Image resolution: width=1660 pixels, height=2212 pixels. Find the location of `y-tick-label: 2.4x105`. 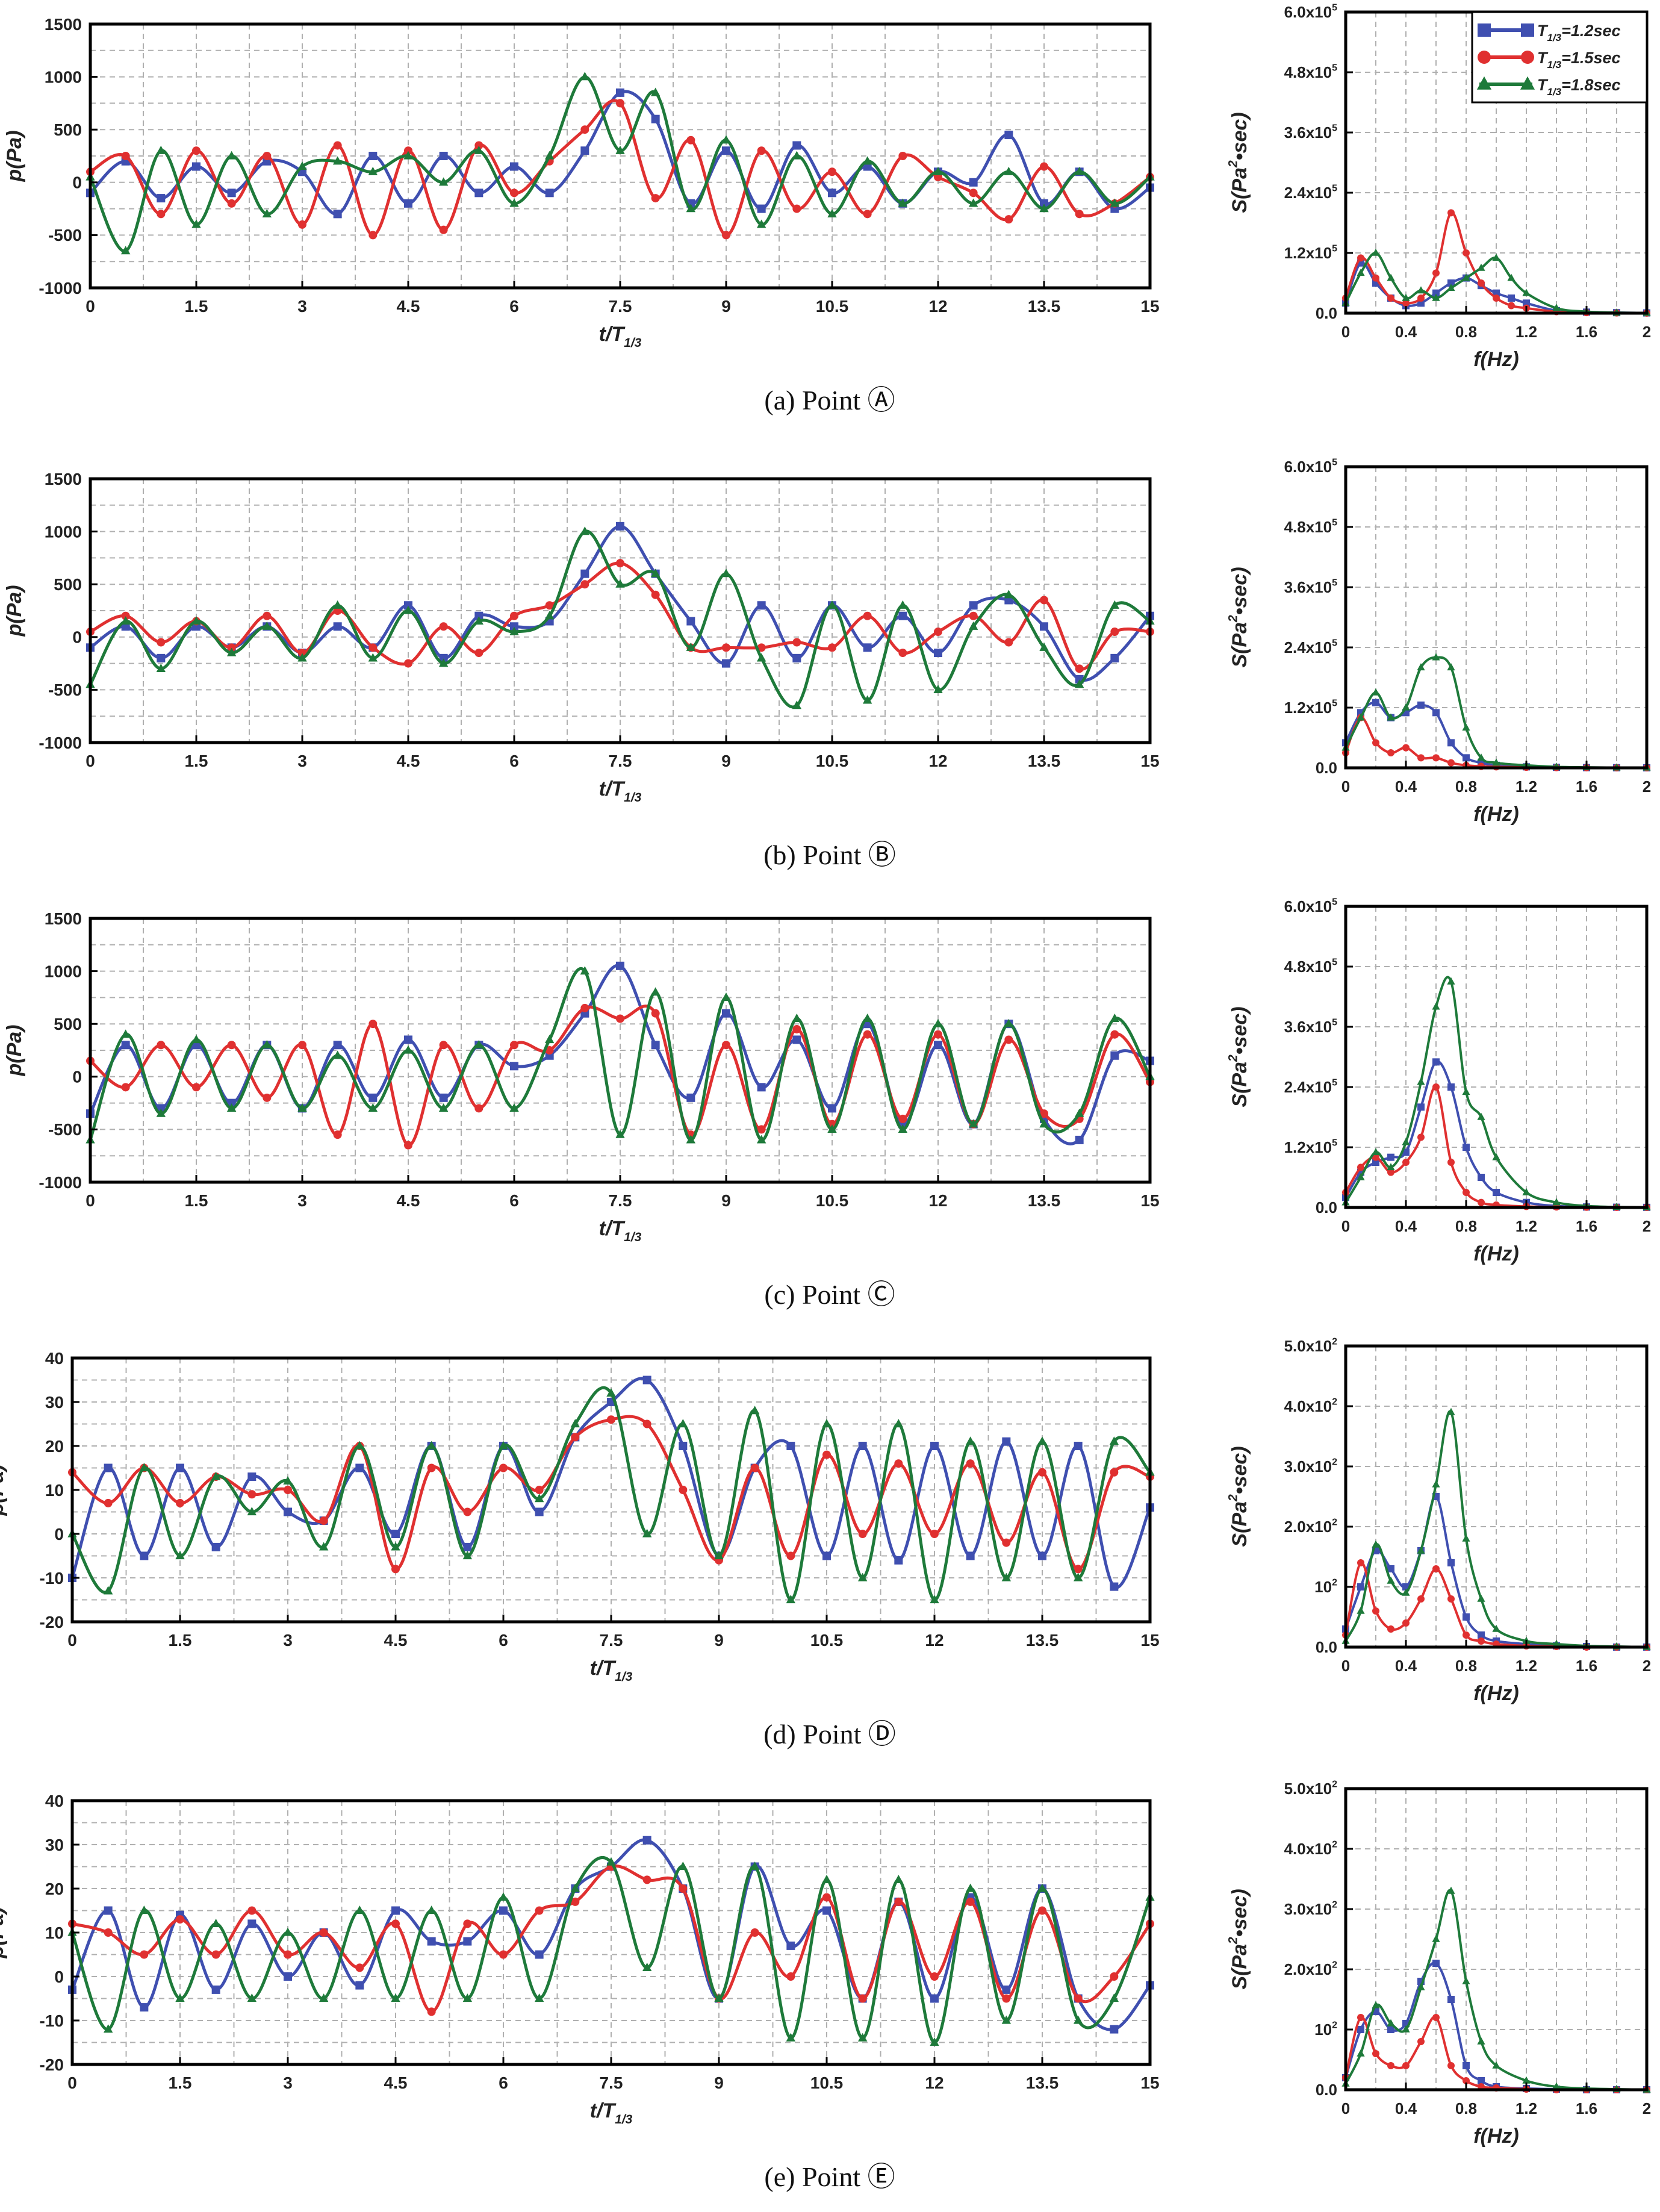

y-tick-label: 2.4x105 is located at coordinates (1311, 1086).